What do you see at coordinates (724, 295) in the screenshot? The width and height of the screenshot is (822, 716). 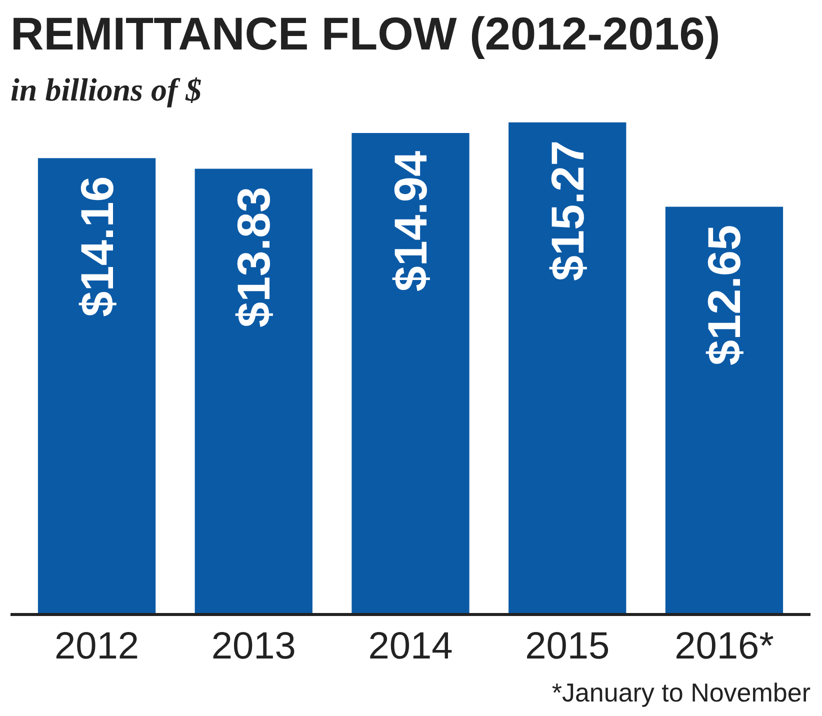 I see `data-label: $12.65` at bounding box center [724, 295].